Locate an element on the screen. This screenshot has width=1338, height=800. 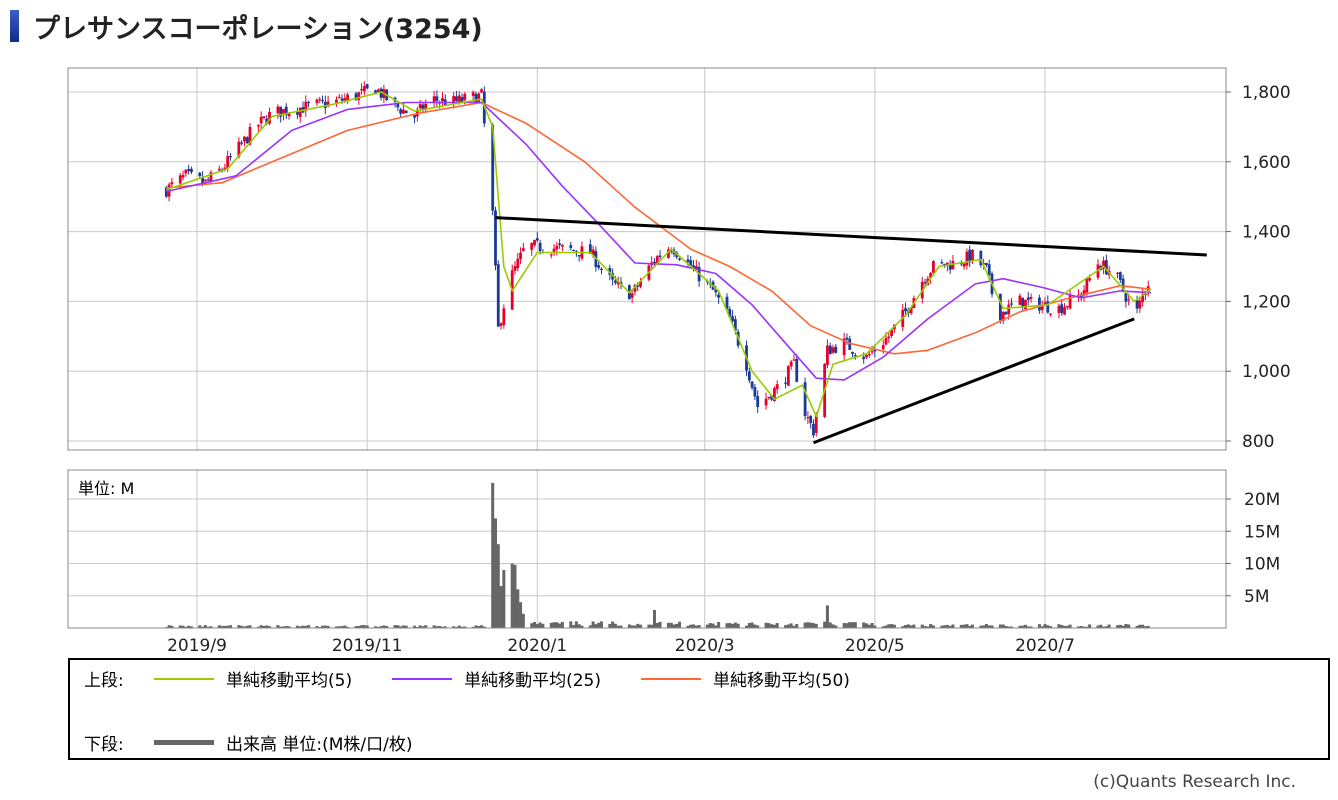
x-tick-label: 2019/11 is located at coordinates (367, 646).